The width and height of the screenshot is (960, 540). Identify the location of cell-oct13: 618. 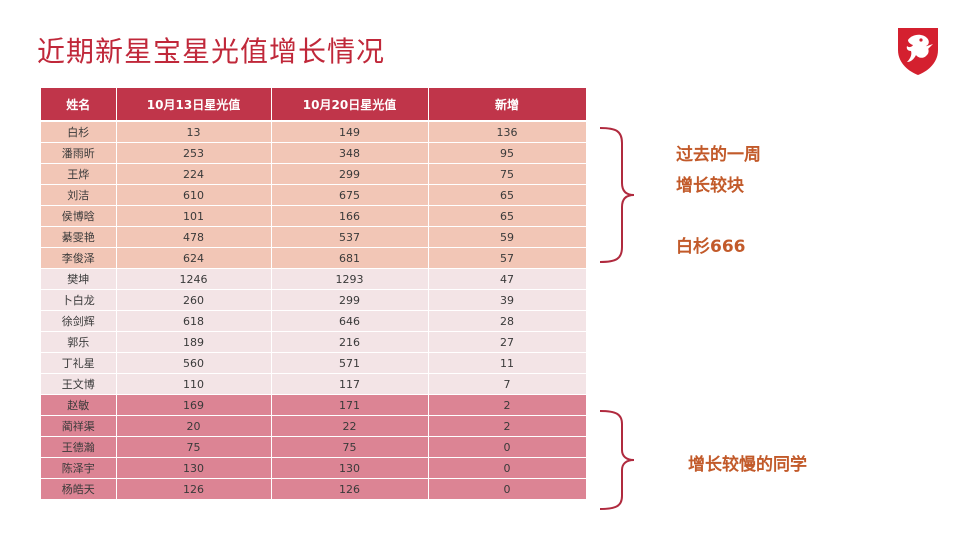
(194, 321).